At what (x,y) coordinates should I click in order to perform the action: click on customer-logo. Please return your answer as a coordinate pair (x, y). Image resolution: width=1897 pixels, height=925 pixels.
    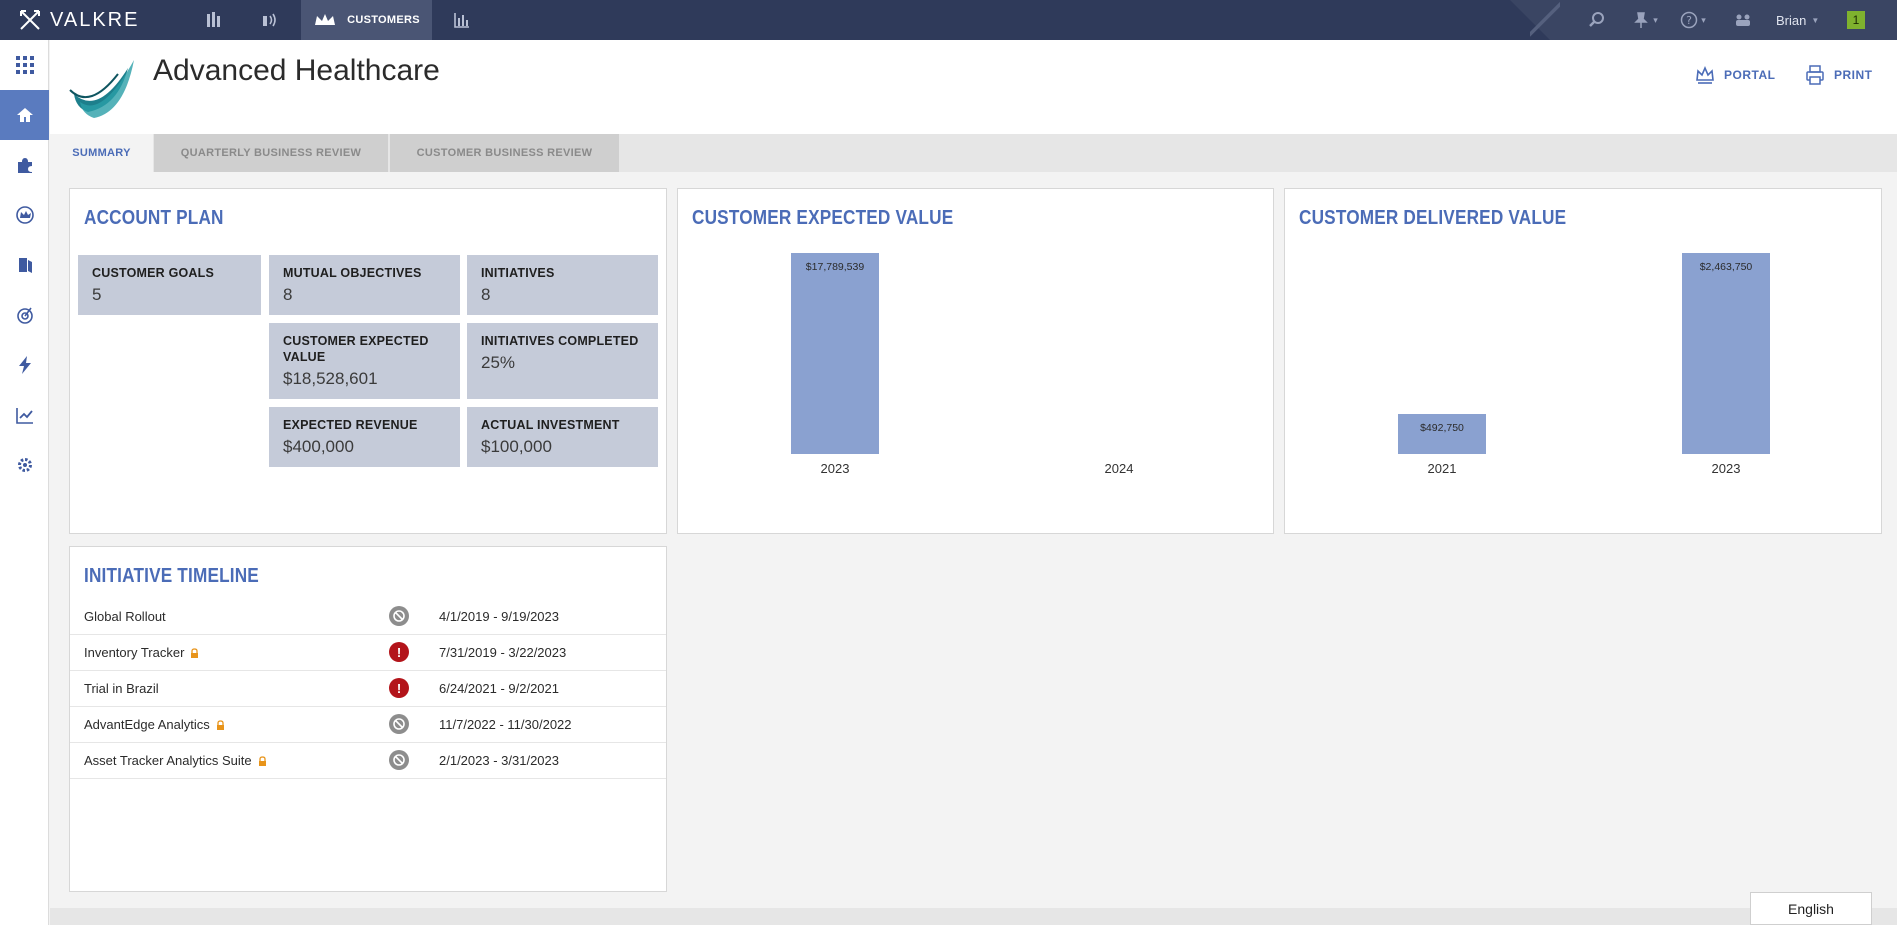
    Looking at the image, I should click on (101, 89).